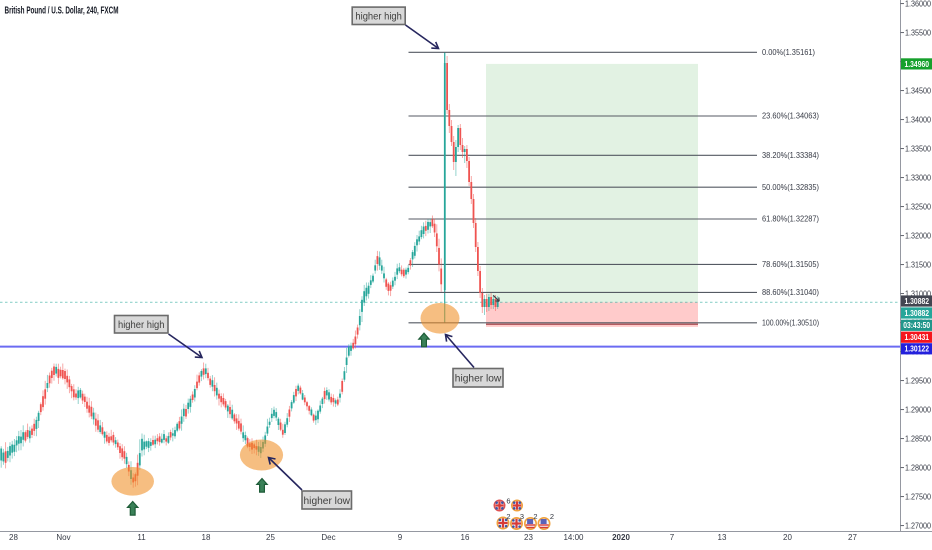 The width and height of the screenshot is (932, 550). I want to click on svg-text: 1.34960, so click(917, 64).